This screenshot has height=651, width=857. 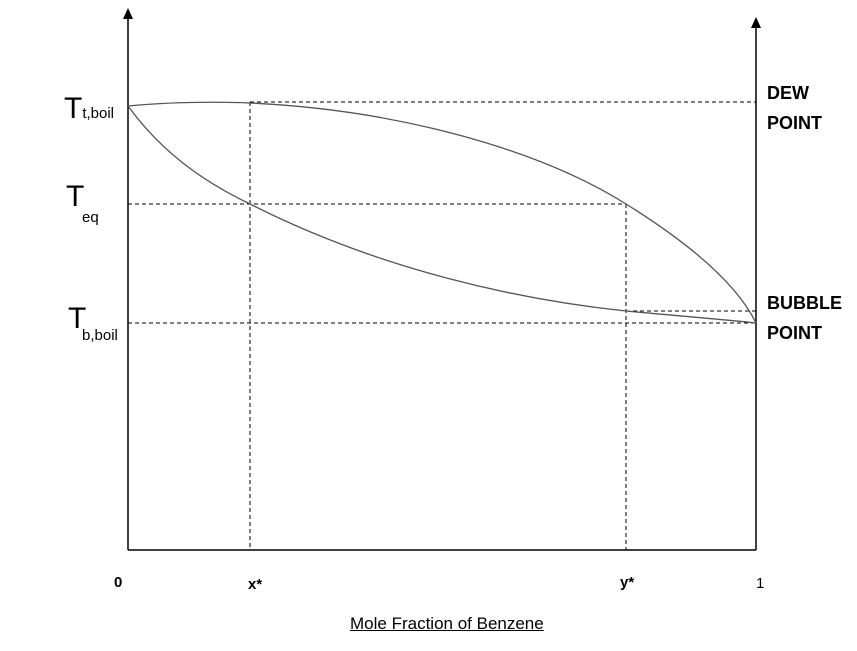 I want to click on b-boil-sub: b,boil, so click(x=100, y=335).